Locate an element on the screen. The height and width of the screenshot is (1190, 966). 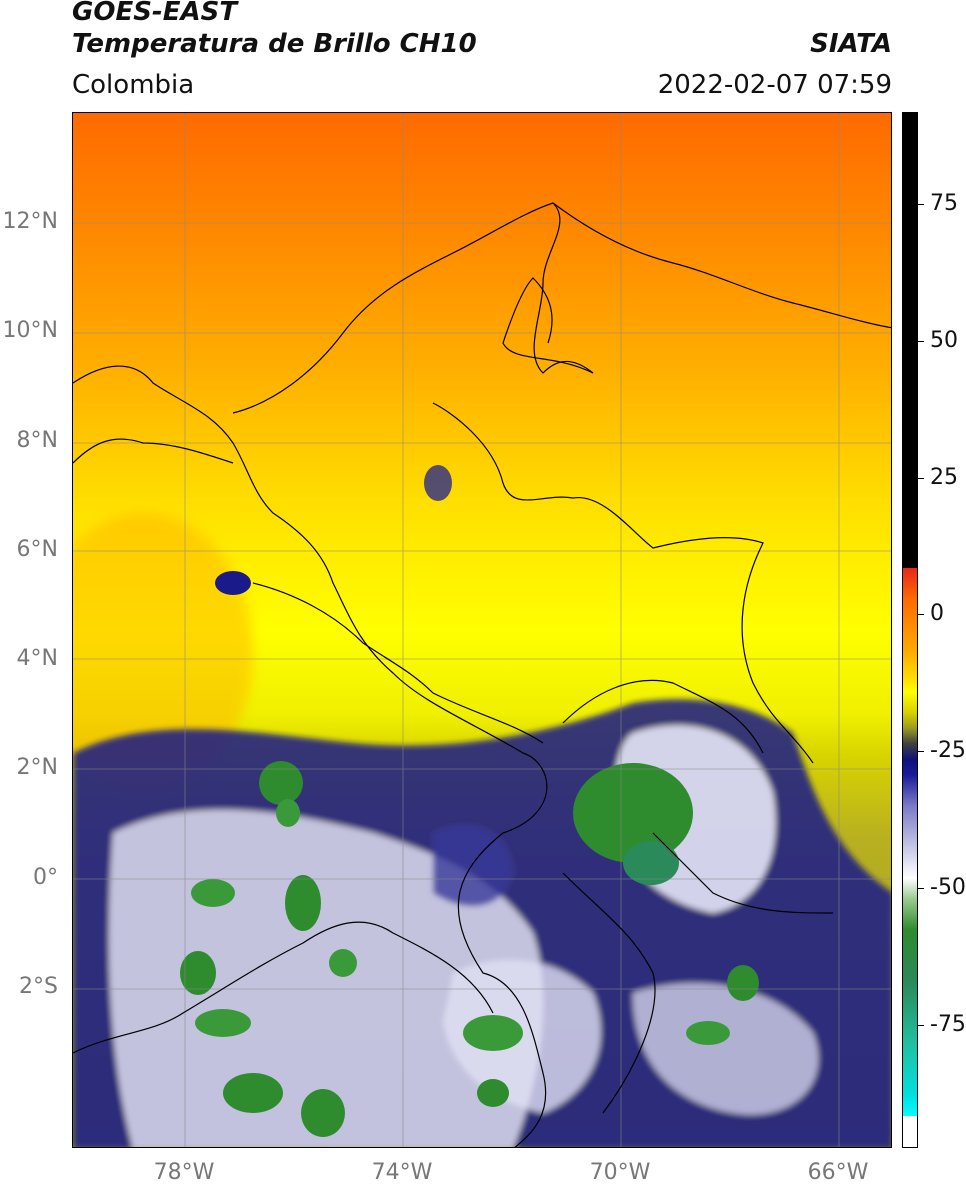
product-subtitle: Temperatura de Brillo CH10 is located at coordinates (274, 44).